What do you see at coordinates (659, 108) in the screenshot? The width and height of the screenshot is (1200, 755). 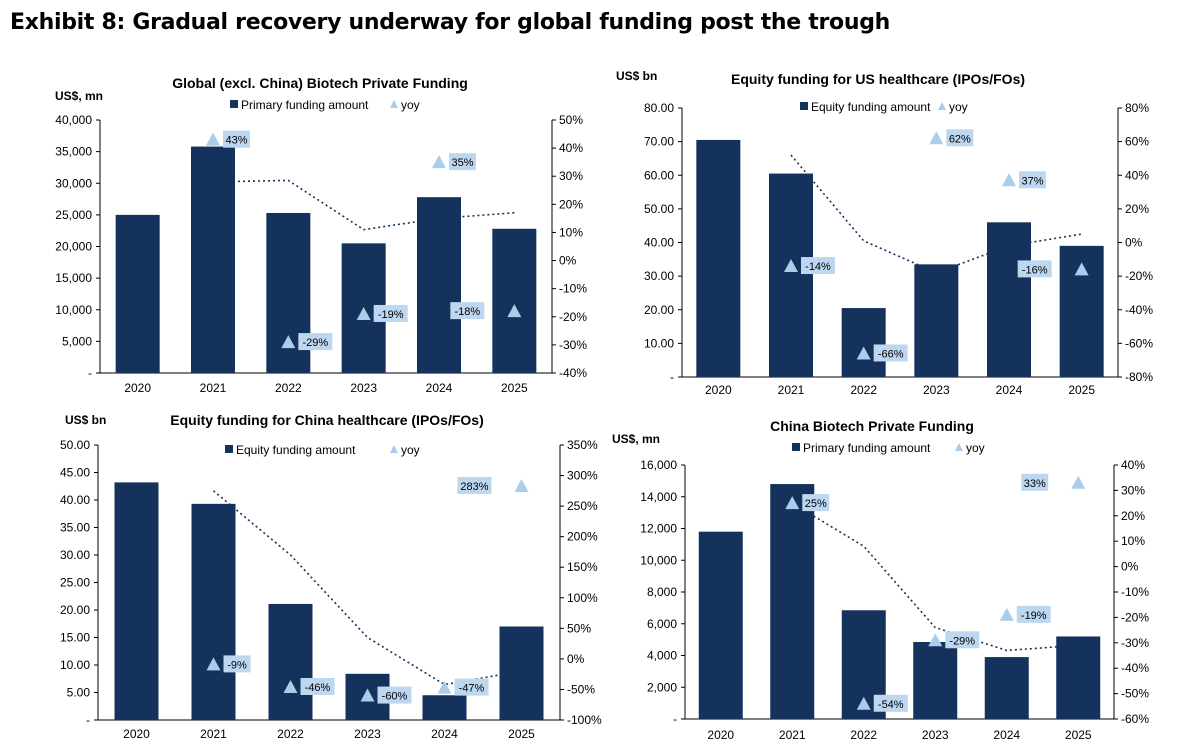 I see `y-tick-label-left: 80.00` at bounding box center [659, 108].